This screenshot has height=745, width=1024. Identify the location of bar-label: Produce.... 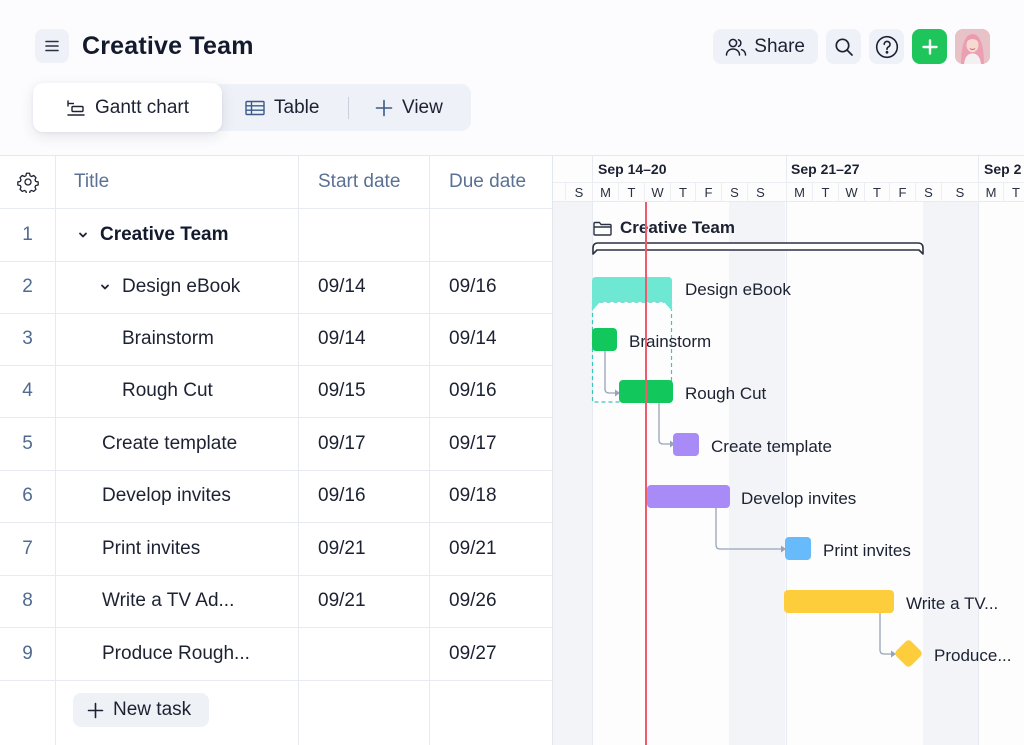
(973, 655).